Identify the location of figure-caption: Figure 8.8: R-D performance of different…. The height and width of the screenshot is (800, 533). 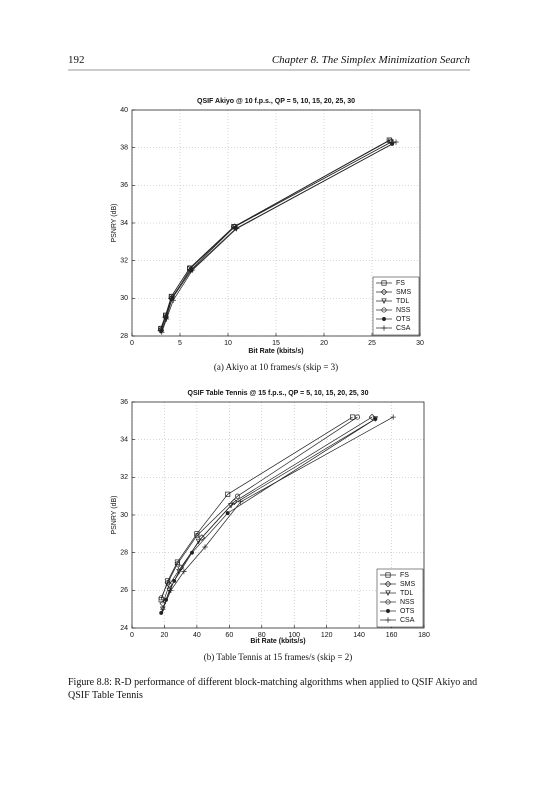
(273, 689).